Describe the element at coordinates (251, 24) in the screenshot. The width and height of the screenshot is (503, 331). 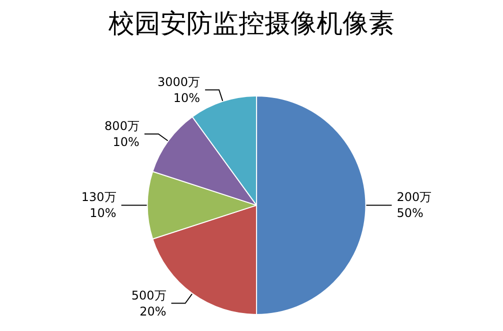
I see `chart-title: 校园安防监控摄像机像素` at that location.